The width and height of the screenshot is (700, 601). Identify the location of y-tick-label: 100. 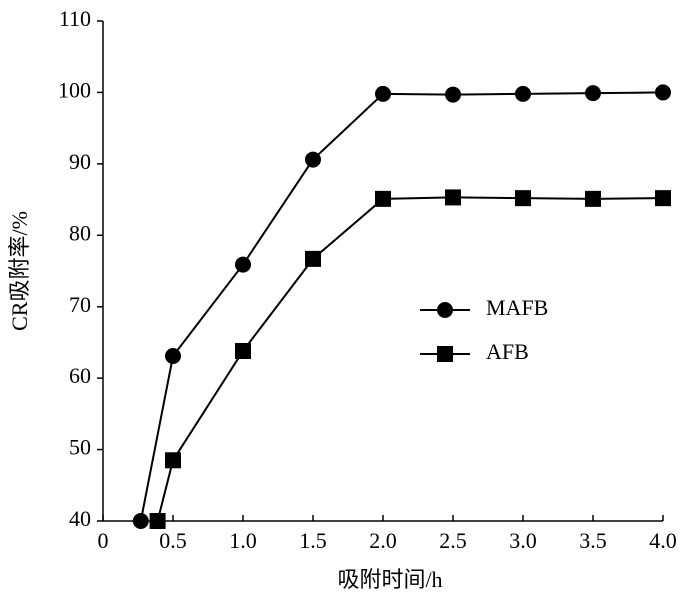
(74, 89).